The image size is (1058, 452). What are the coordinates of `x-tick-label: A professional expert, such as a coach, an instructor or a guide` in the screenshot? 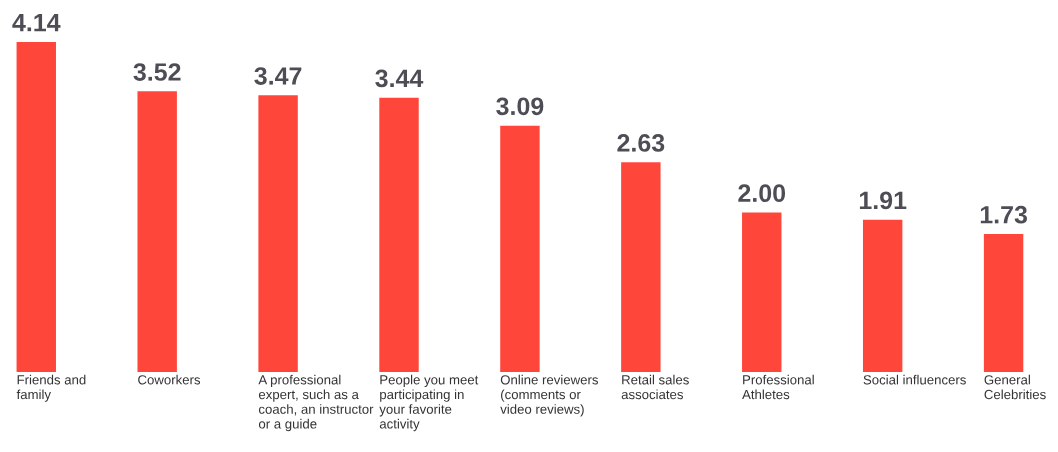 It's located at (316, 403).